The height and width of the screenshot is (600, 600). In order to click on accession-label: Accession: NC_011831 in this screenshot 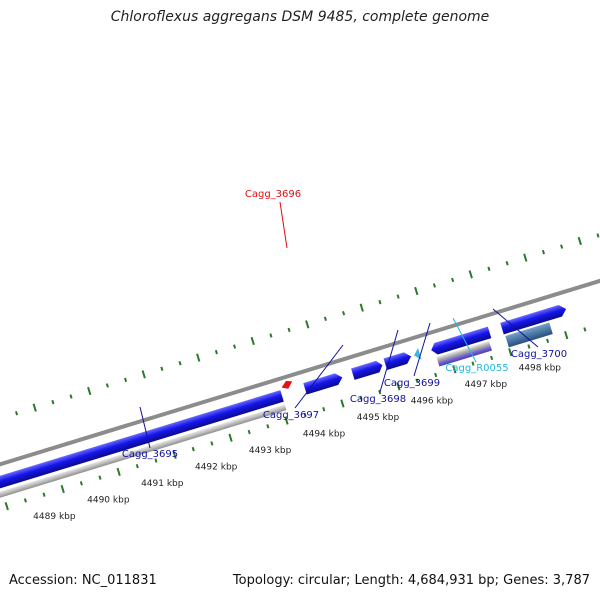, I will do `click(83, 580)`.